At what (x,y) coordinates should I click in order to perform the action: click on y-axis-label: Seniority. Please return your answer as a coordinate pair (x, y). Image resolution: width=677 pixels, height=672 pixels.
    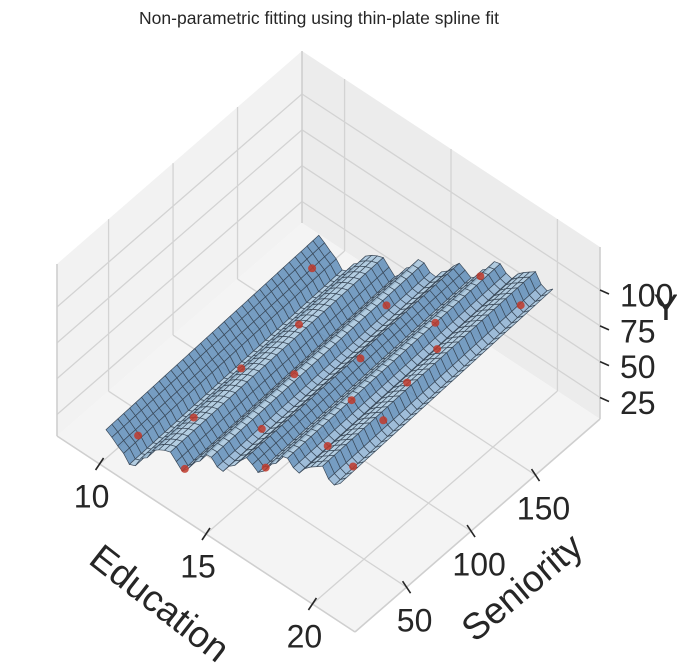
    Looking at the image, I should click on (522, 587).